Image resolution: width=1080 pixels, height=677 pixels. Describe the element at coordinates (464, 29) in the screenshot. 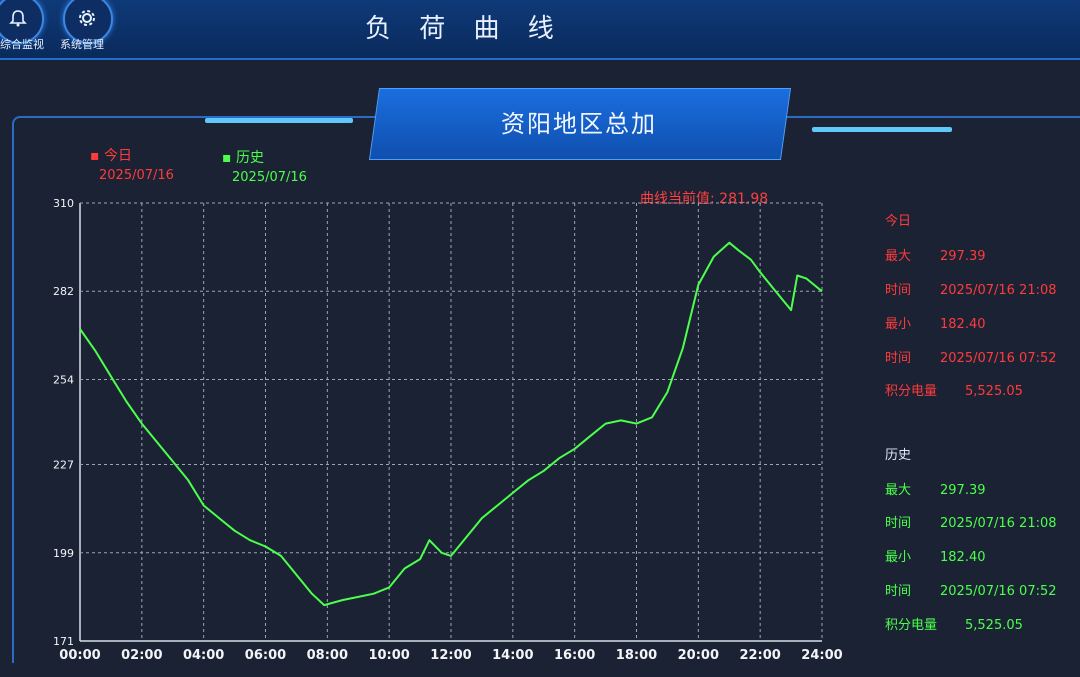

I see `page-title: 负 荷 曲 线` at that location.